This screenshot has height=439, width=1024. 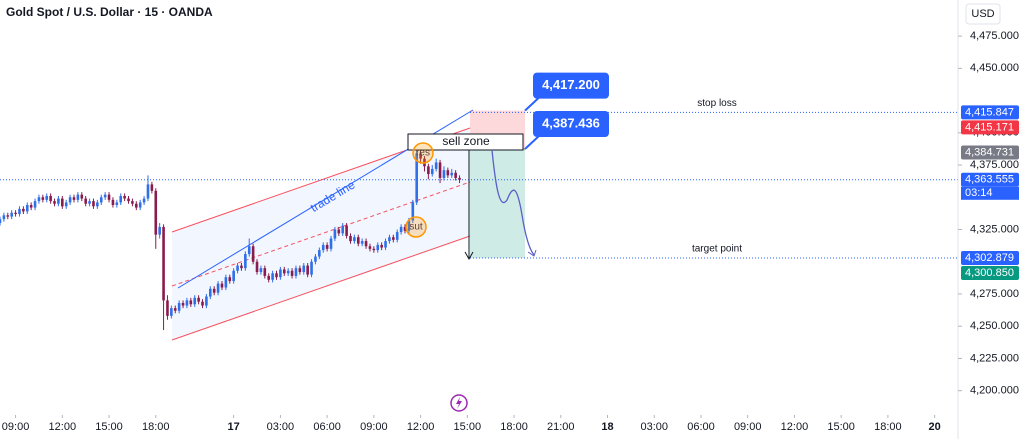 I want to click on x-tick-label: 20, so click(x=935, y=427).